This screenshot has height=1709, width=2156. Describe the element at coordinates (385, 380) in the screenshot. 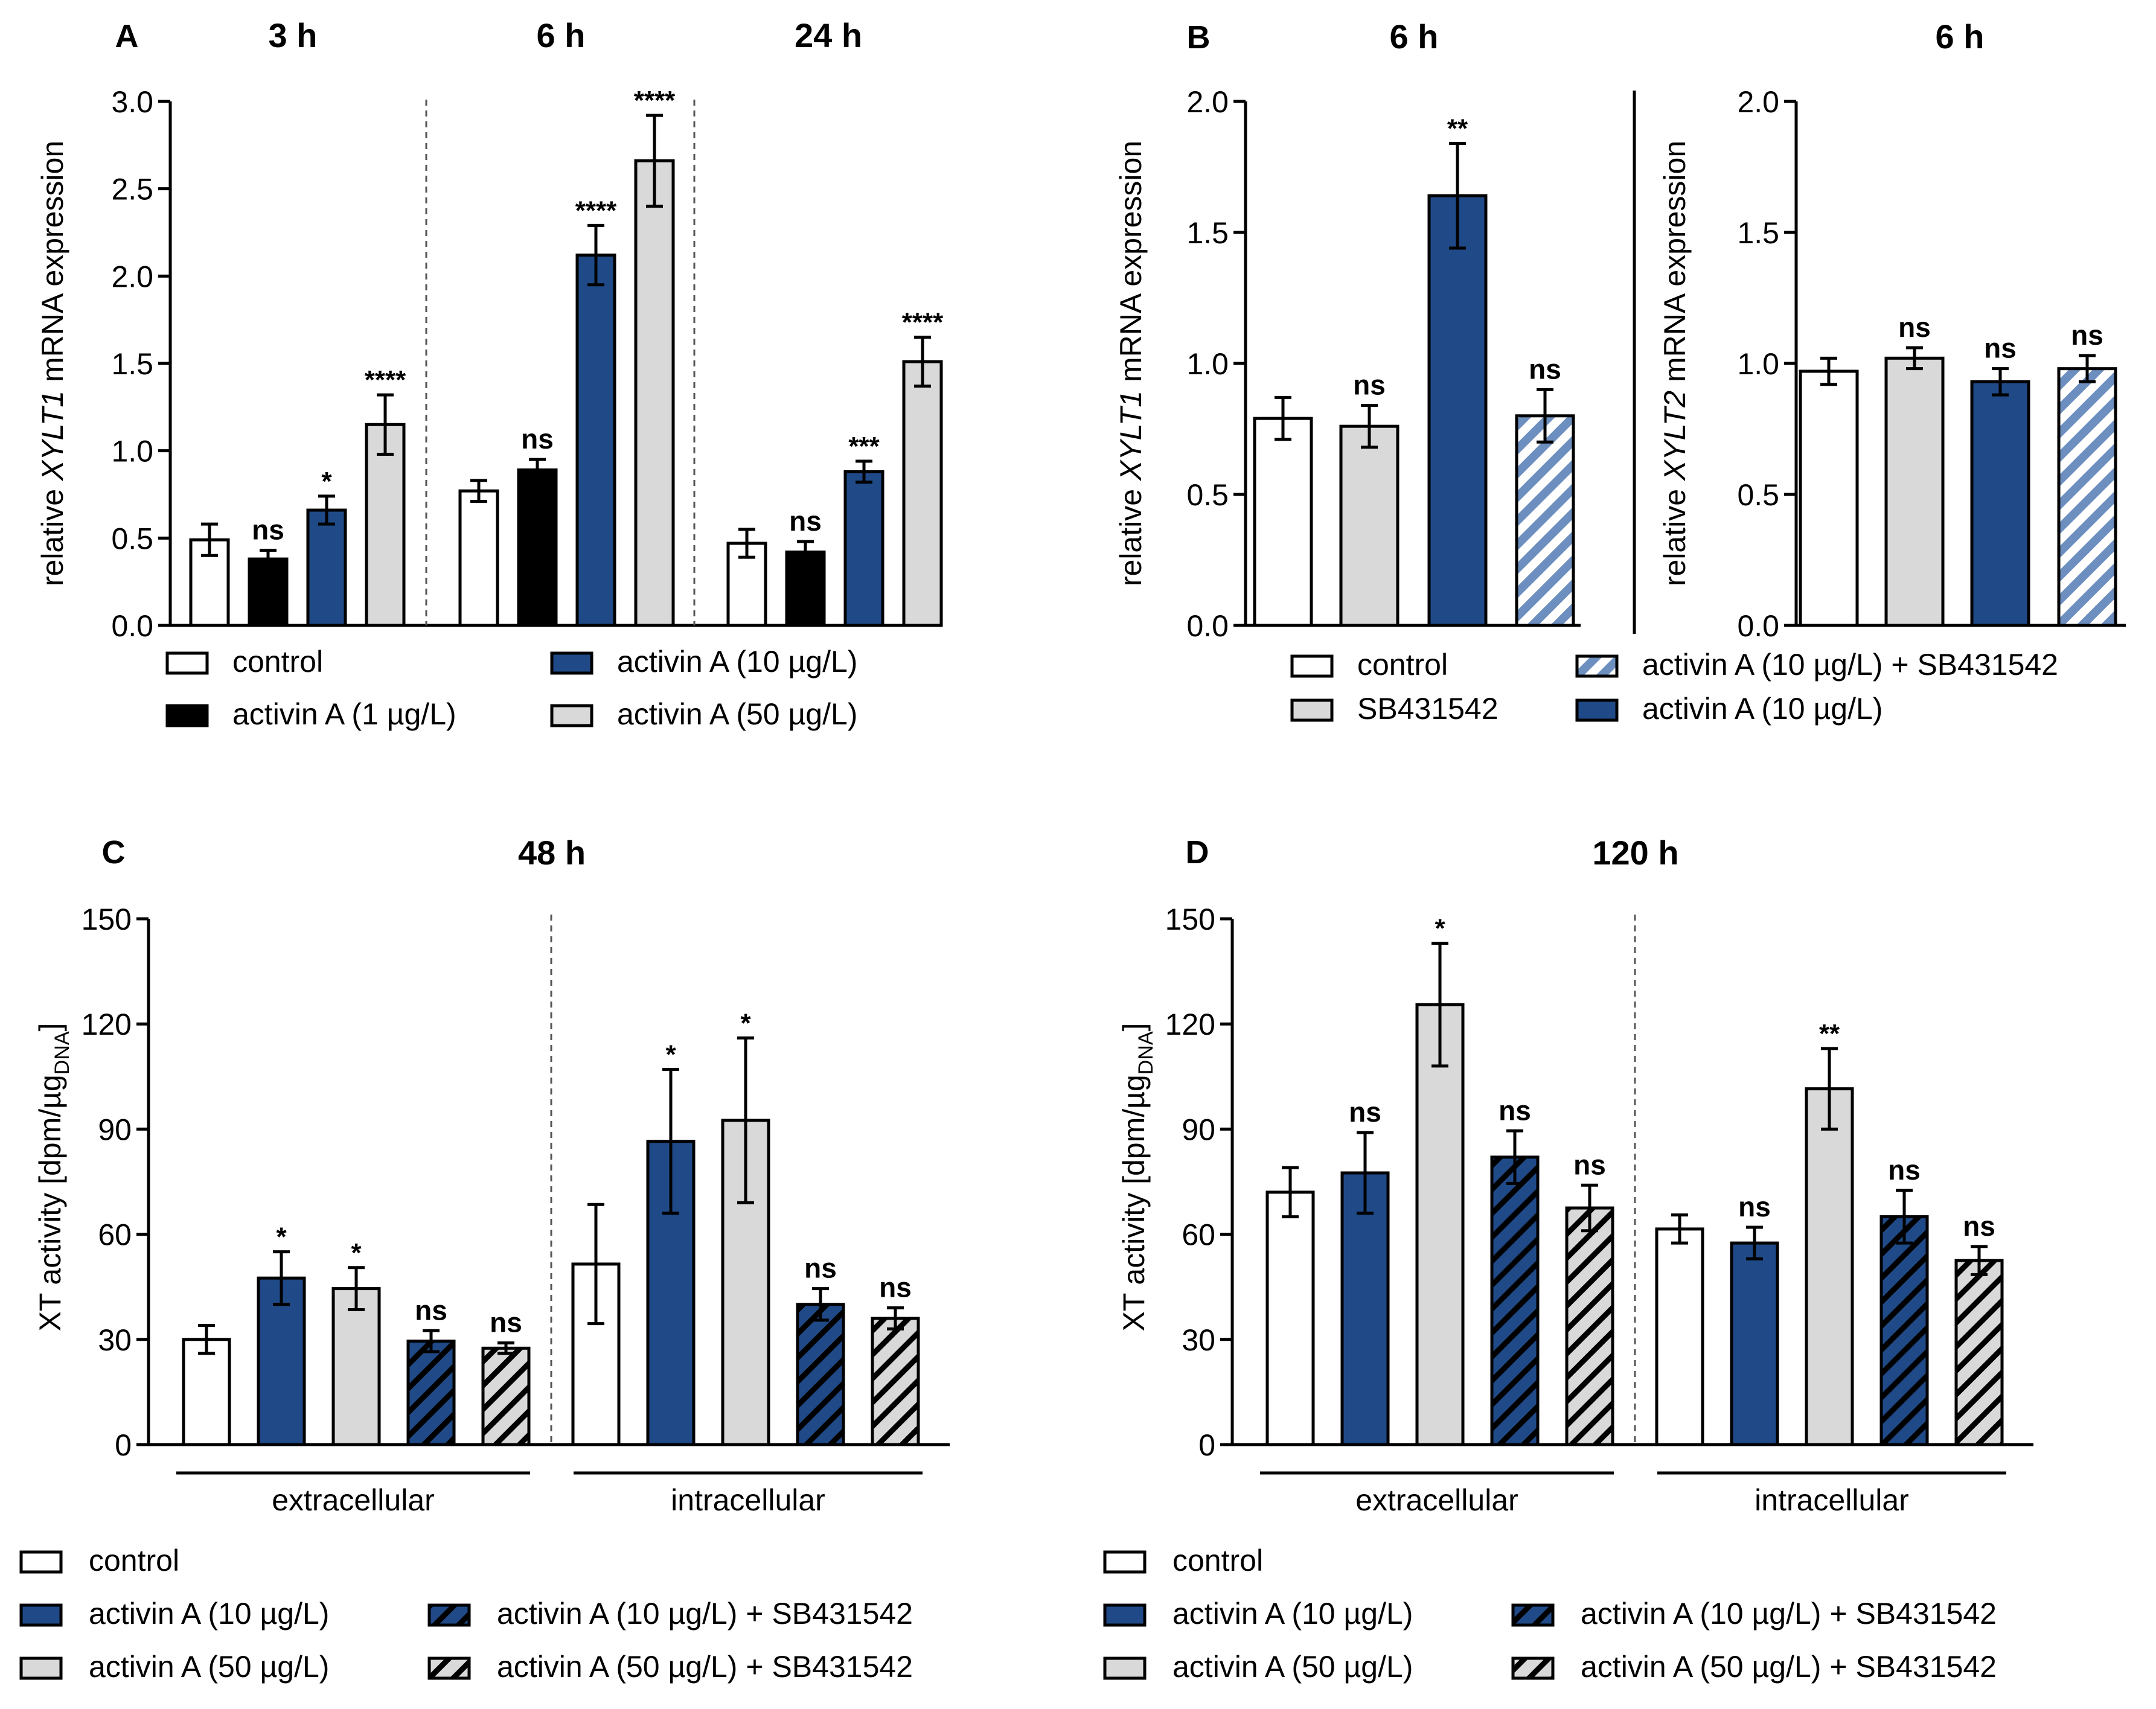

I see `significance-label: ****` at that location.